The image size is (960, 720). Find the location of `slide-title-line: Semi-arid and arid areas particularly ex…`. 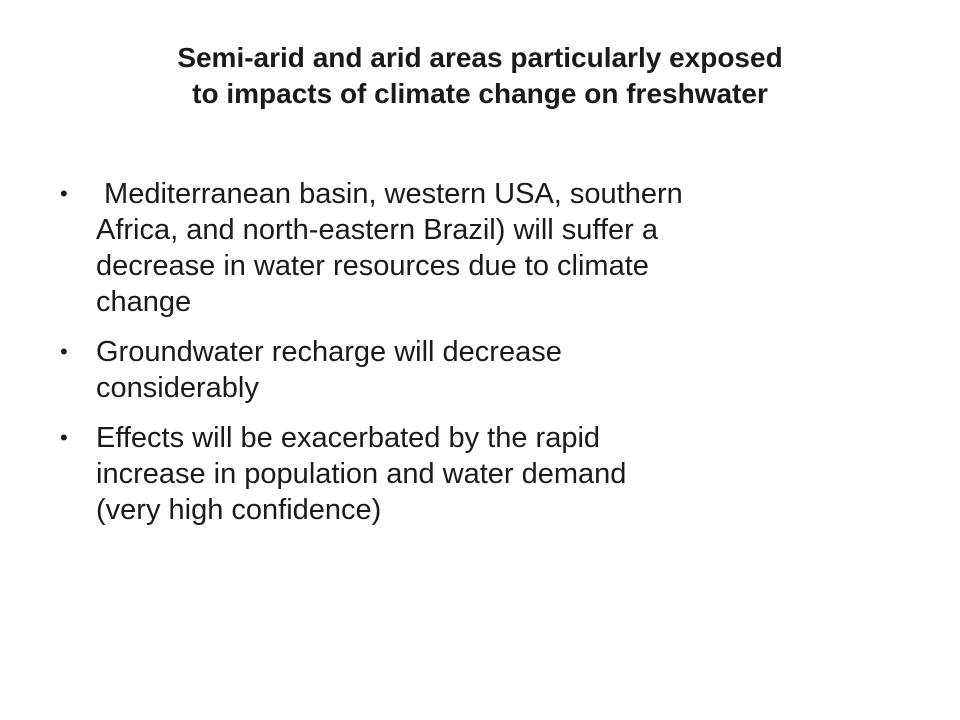

slide-title-line: Semi-arid and arid areas particularly ex… is located at coordinates (480, 57).